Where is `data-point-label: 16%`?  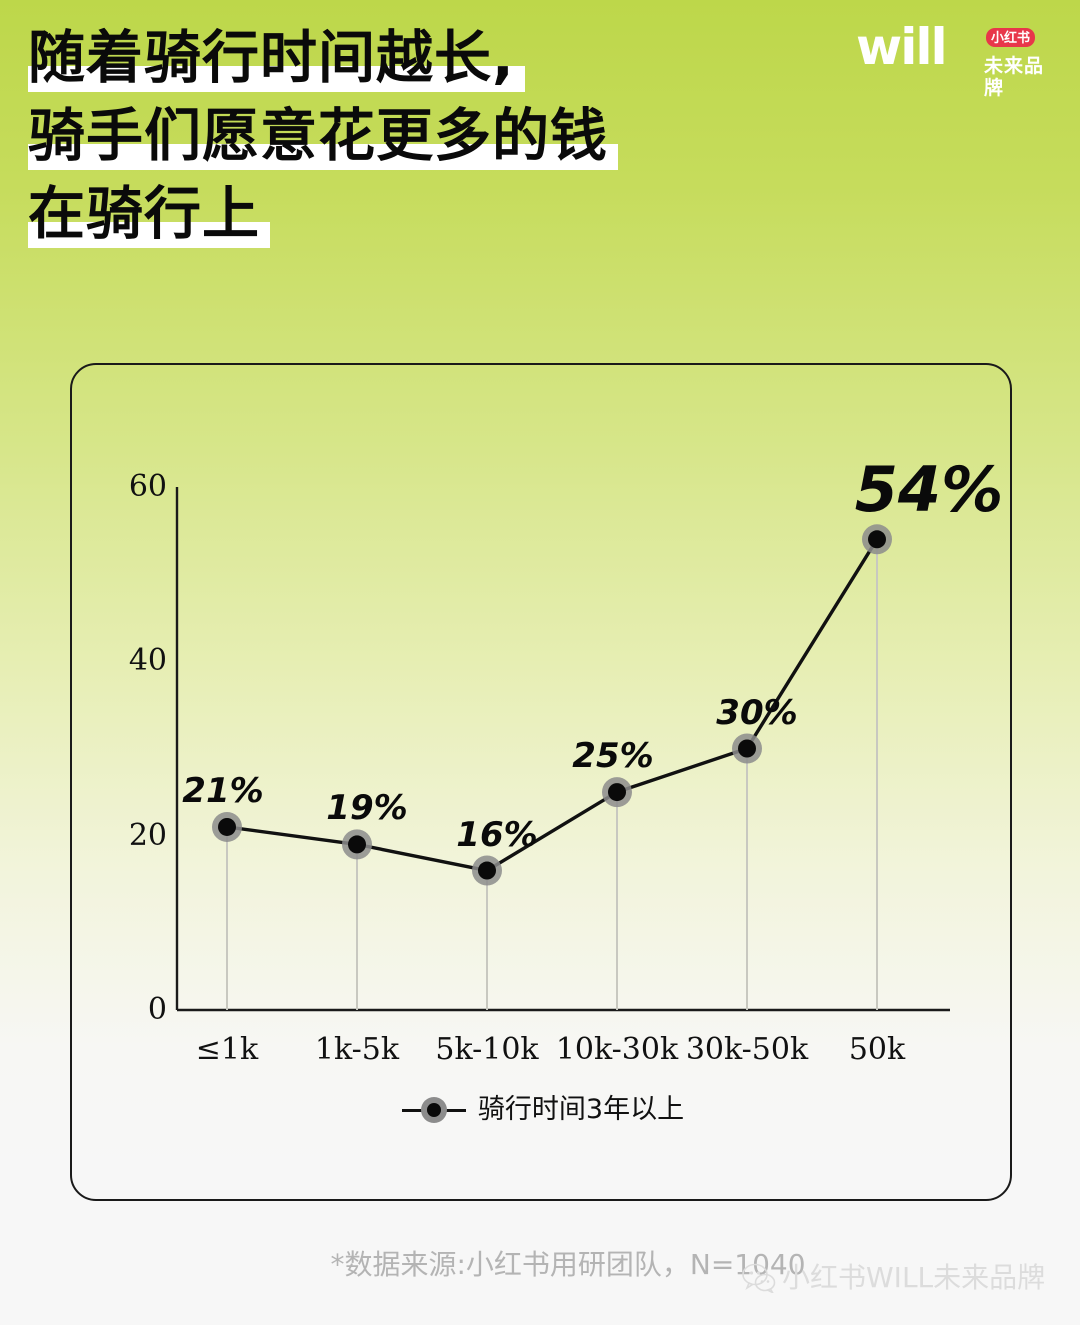 data-point-label: 16% is located at coordinates (497, 834).